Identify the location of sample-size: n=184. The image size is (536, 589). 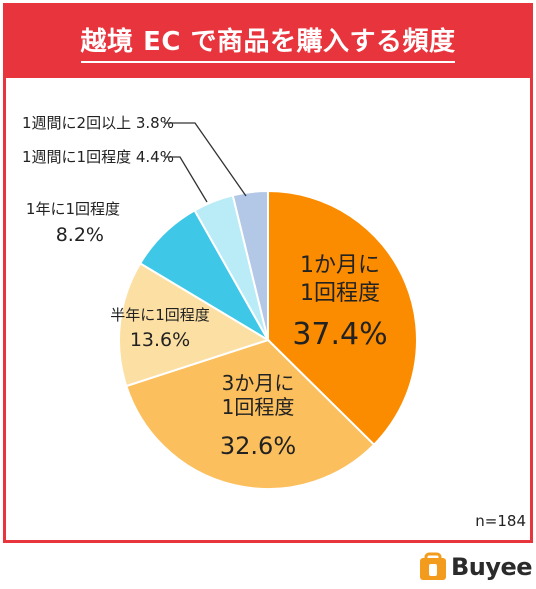
(500, 521).